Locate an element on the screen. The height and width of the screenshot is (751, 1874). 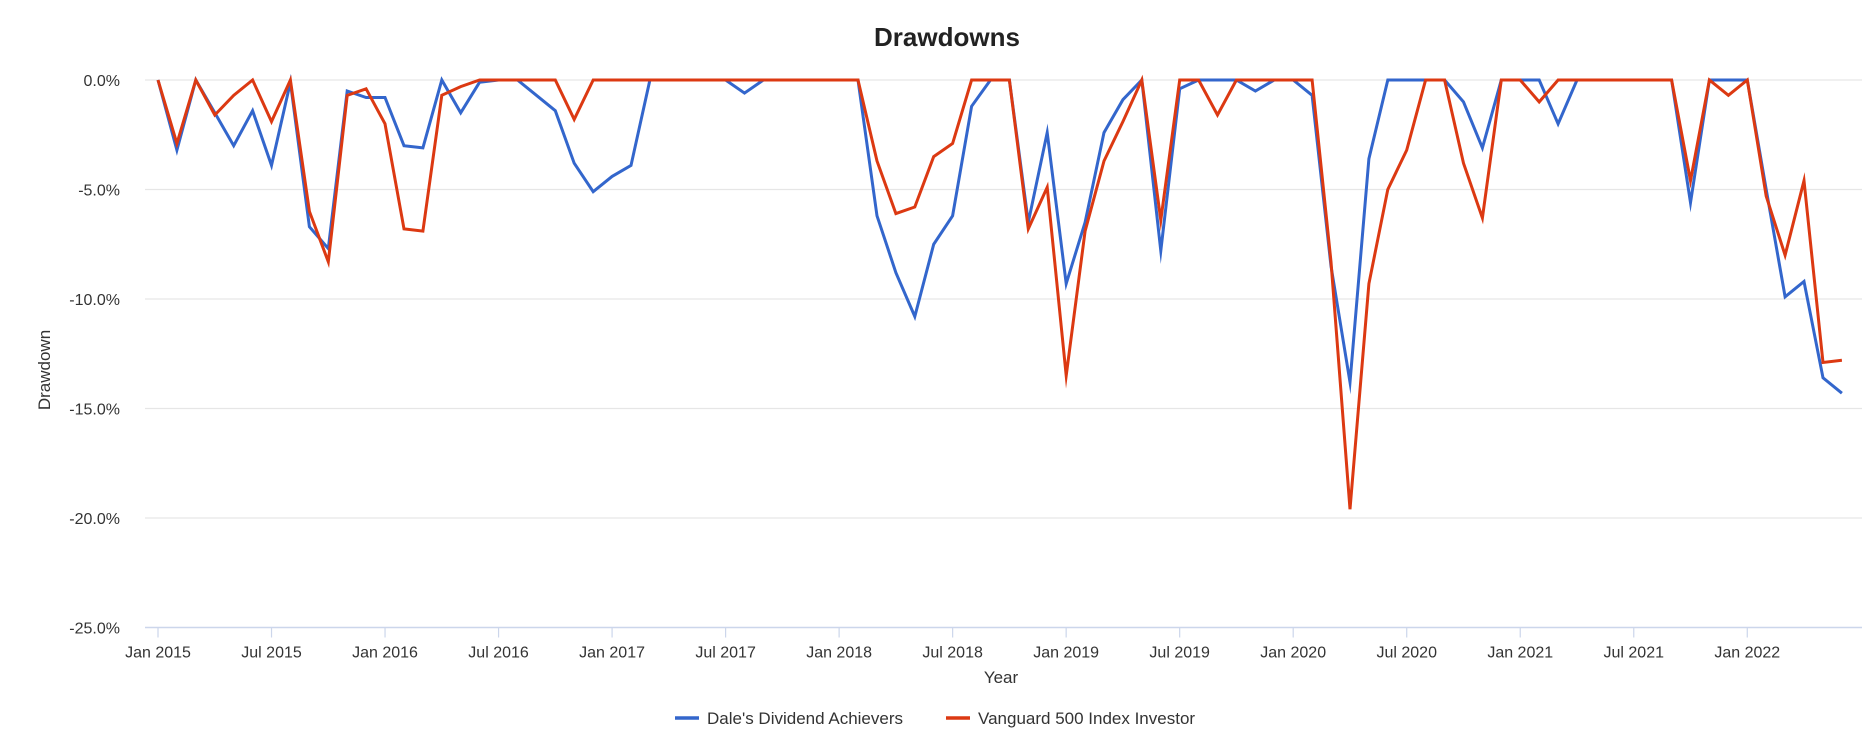
x-tick-label: Jan 2020 is located at coordinates (1293, 653).